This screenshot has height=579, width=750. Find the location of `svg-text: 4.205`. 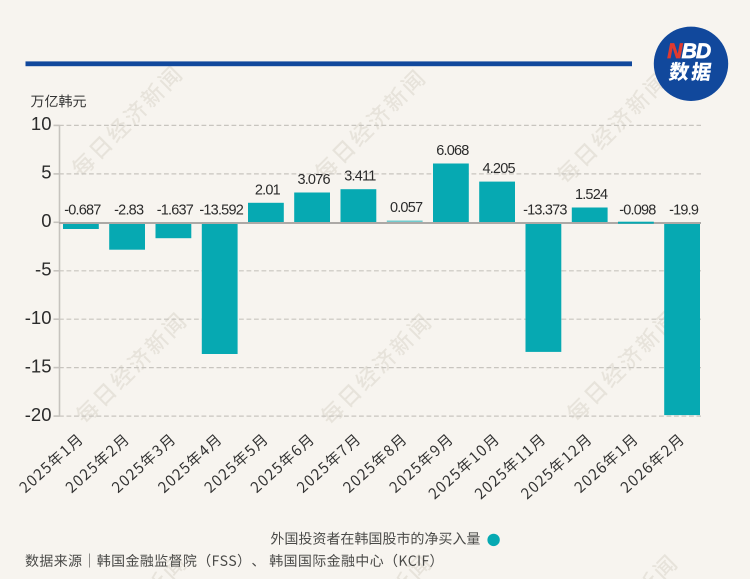

svg-text: 4.205 is located at coordinates (498, 169).